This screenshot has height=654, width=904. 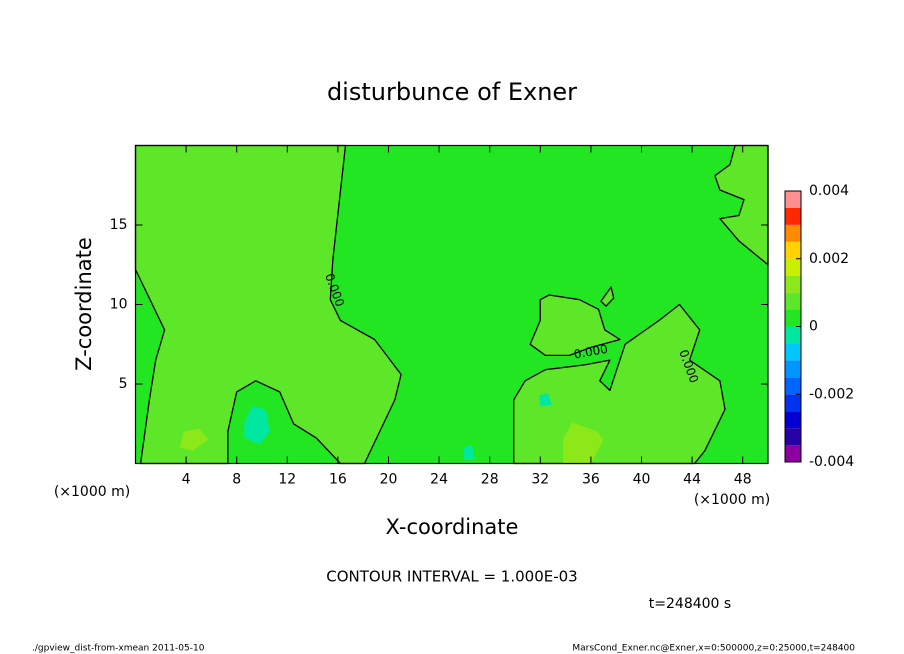 I want to click on x-tick-label: 28, so click(x=490, y=480).